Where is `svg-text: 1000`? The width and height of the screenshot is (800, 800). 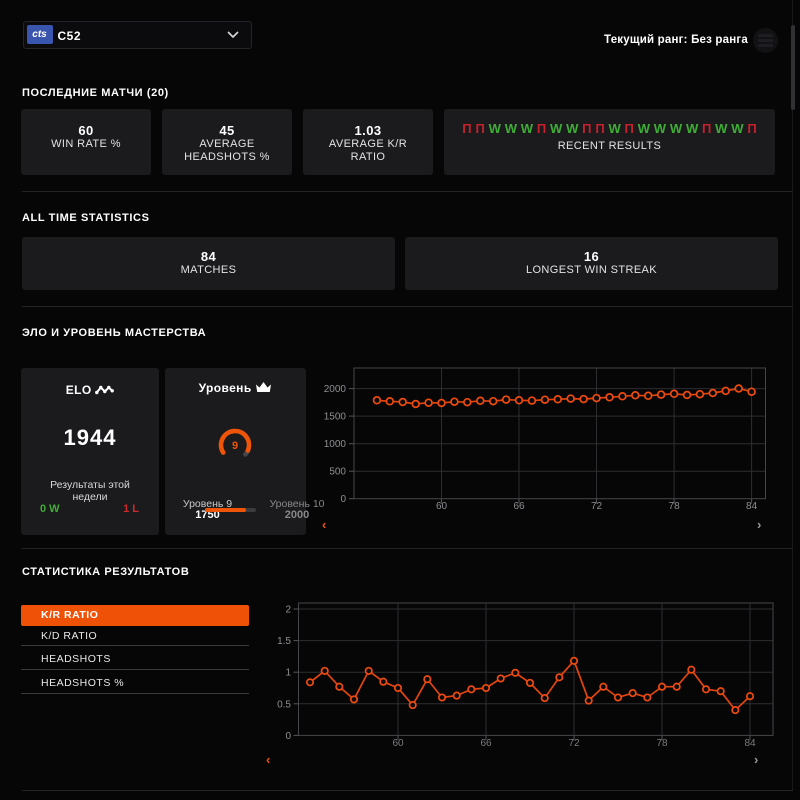 svg-text: 1000 is located at coordinates (335, 444).